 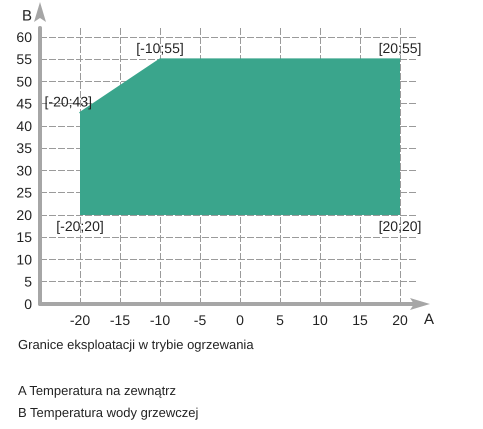 I want to click on x-tick-label: 20, so click(x=400, y=320).